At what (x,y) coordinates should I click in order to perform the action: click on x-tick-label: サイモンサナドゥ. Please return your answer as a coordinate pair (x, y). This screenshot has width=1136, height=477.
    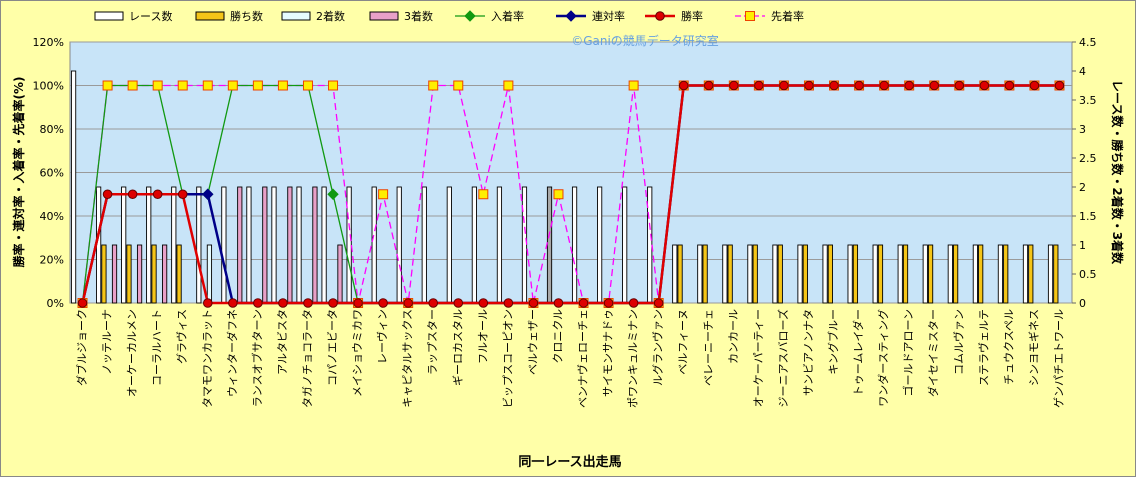
    Looking at the image, I should click on (608, 353).